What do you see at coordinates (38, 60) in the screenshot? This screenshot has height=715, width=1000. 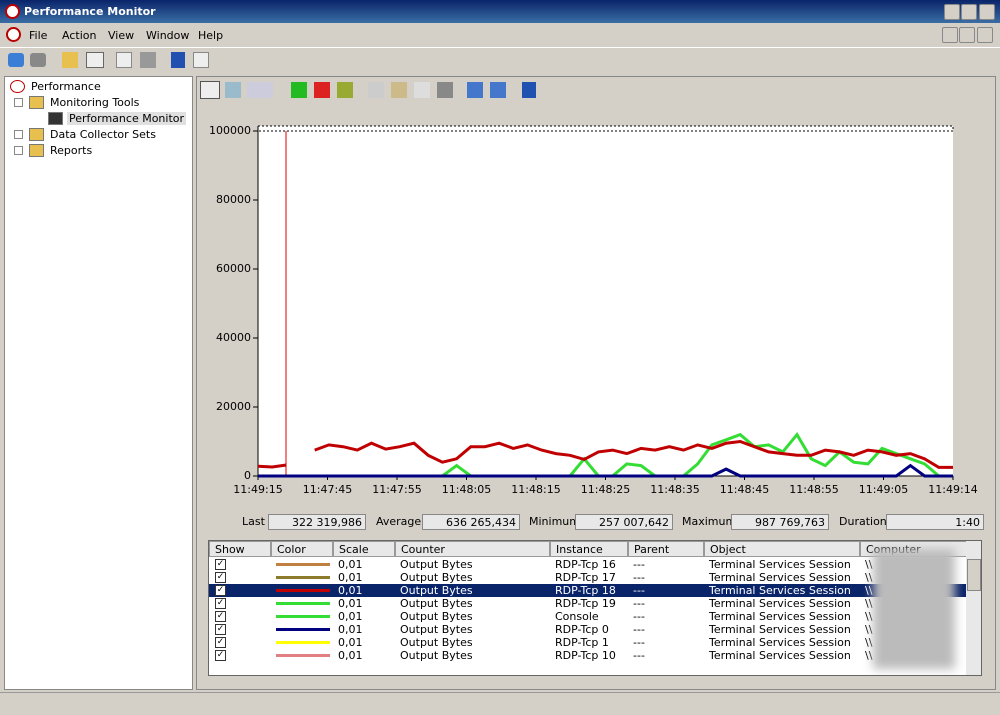 I see `forward` at bounding box center [38, 60].